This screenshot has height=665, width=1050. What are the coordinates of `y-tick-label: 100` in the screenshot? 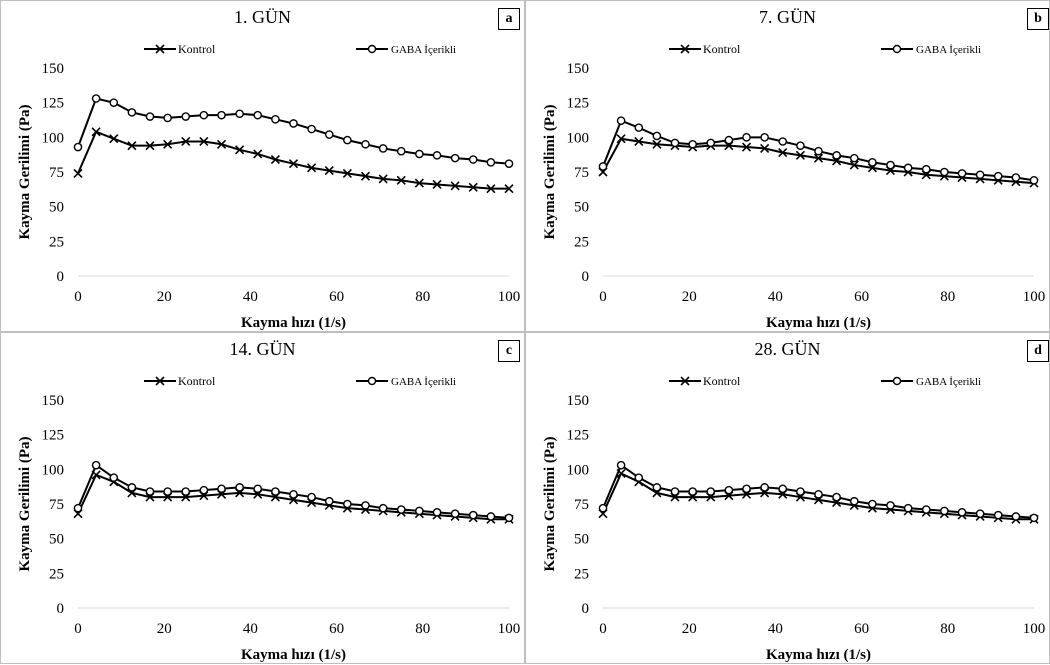 It's located at (578, 138).